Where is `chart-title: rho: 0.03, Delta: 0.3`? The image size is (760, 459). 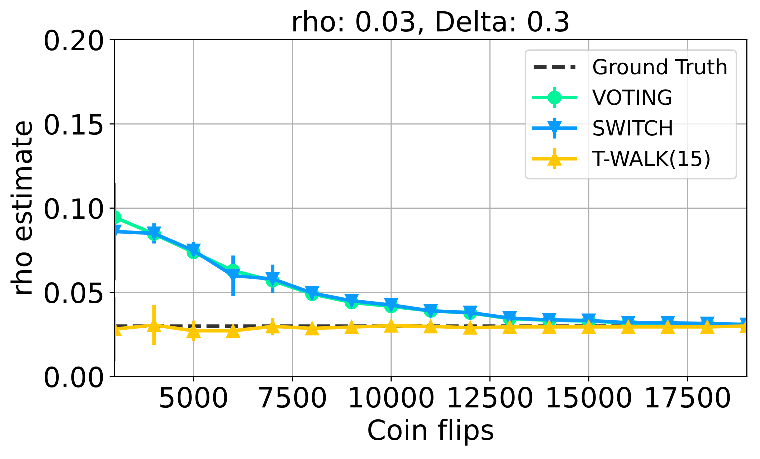
chart-title: rho: 0.03, Delta: 0.3 is located at coordinates (431, 22).